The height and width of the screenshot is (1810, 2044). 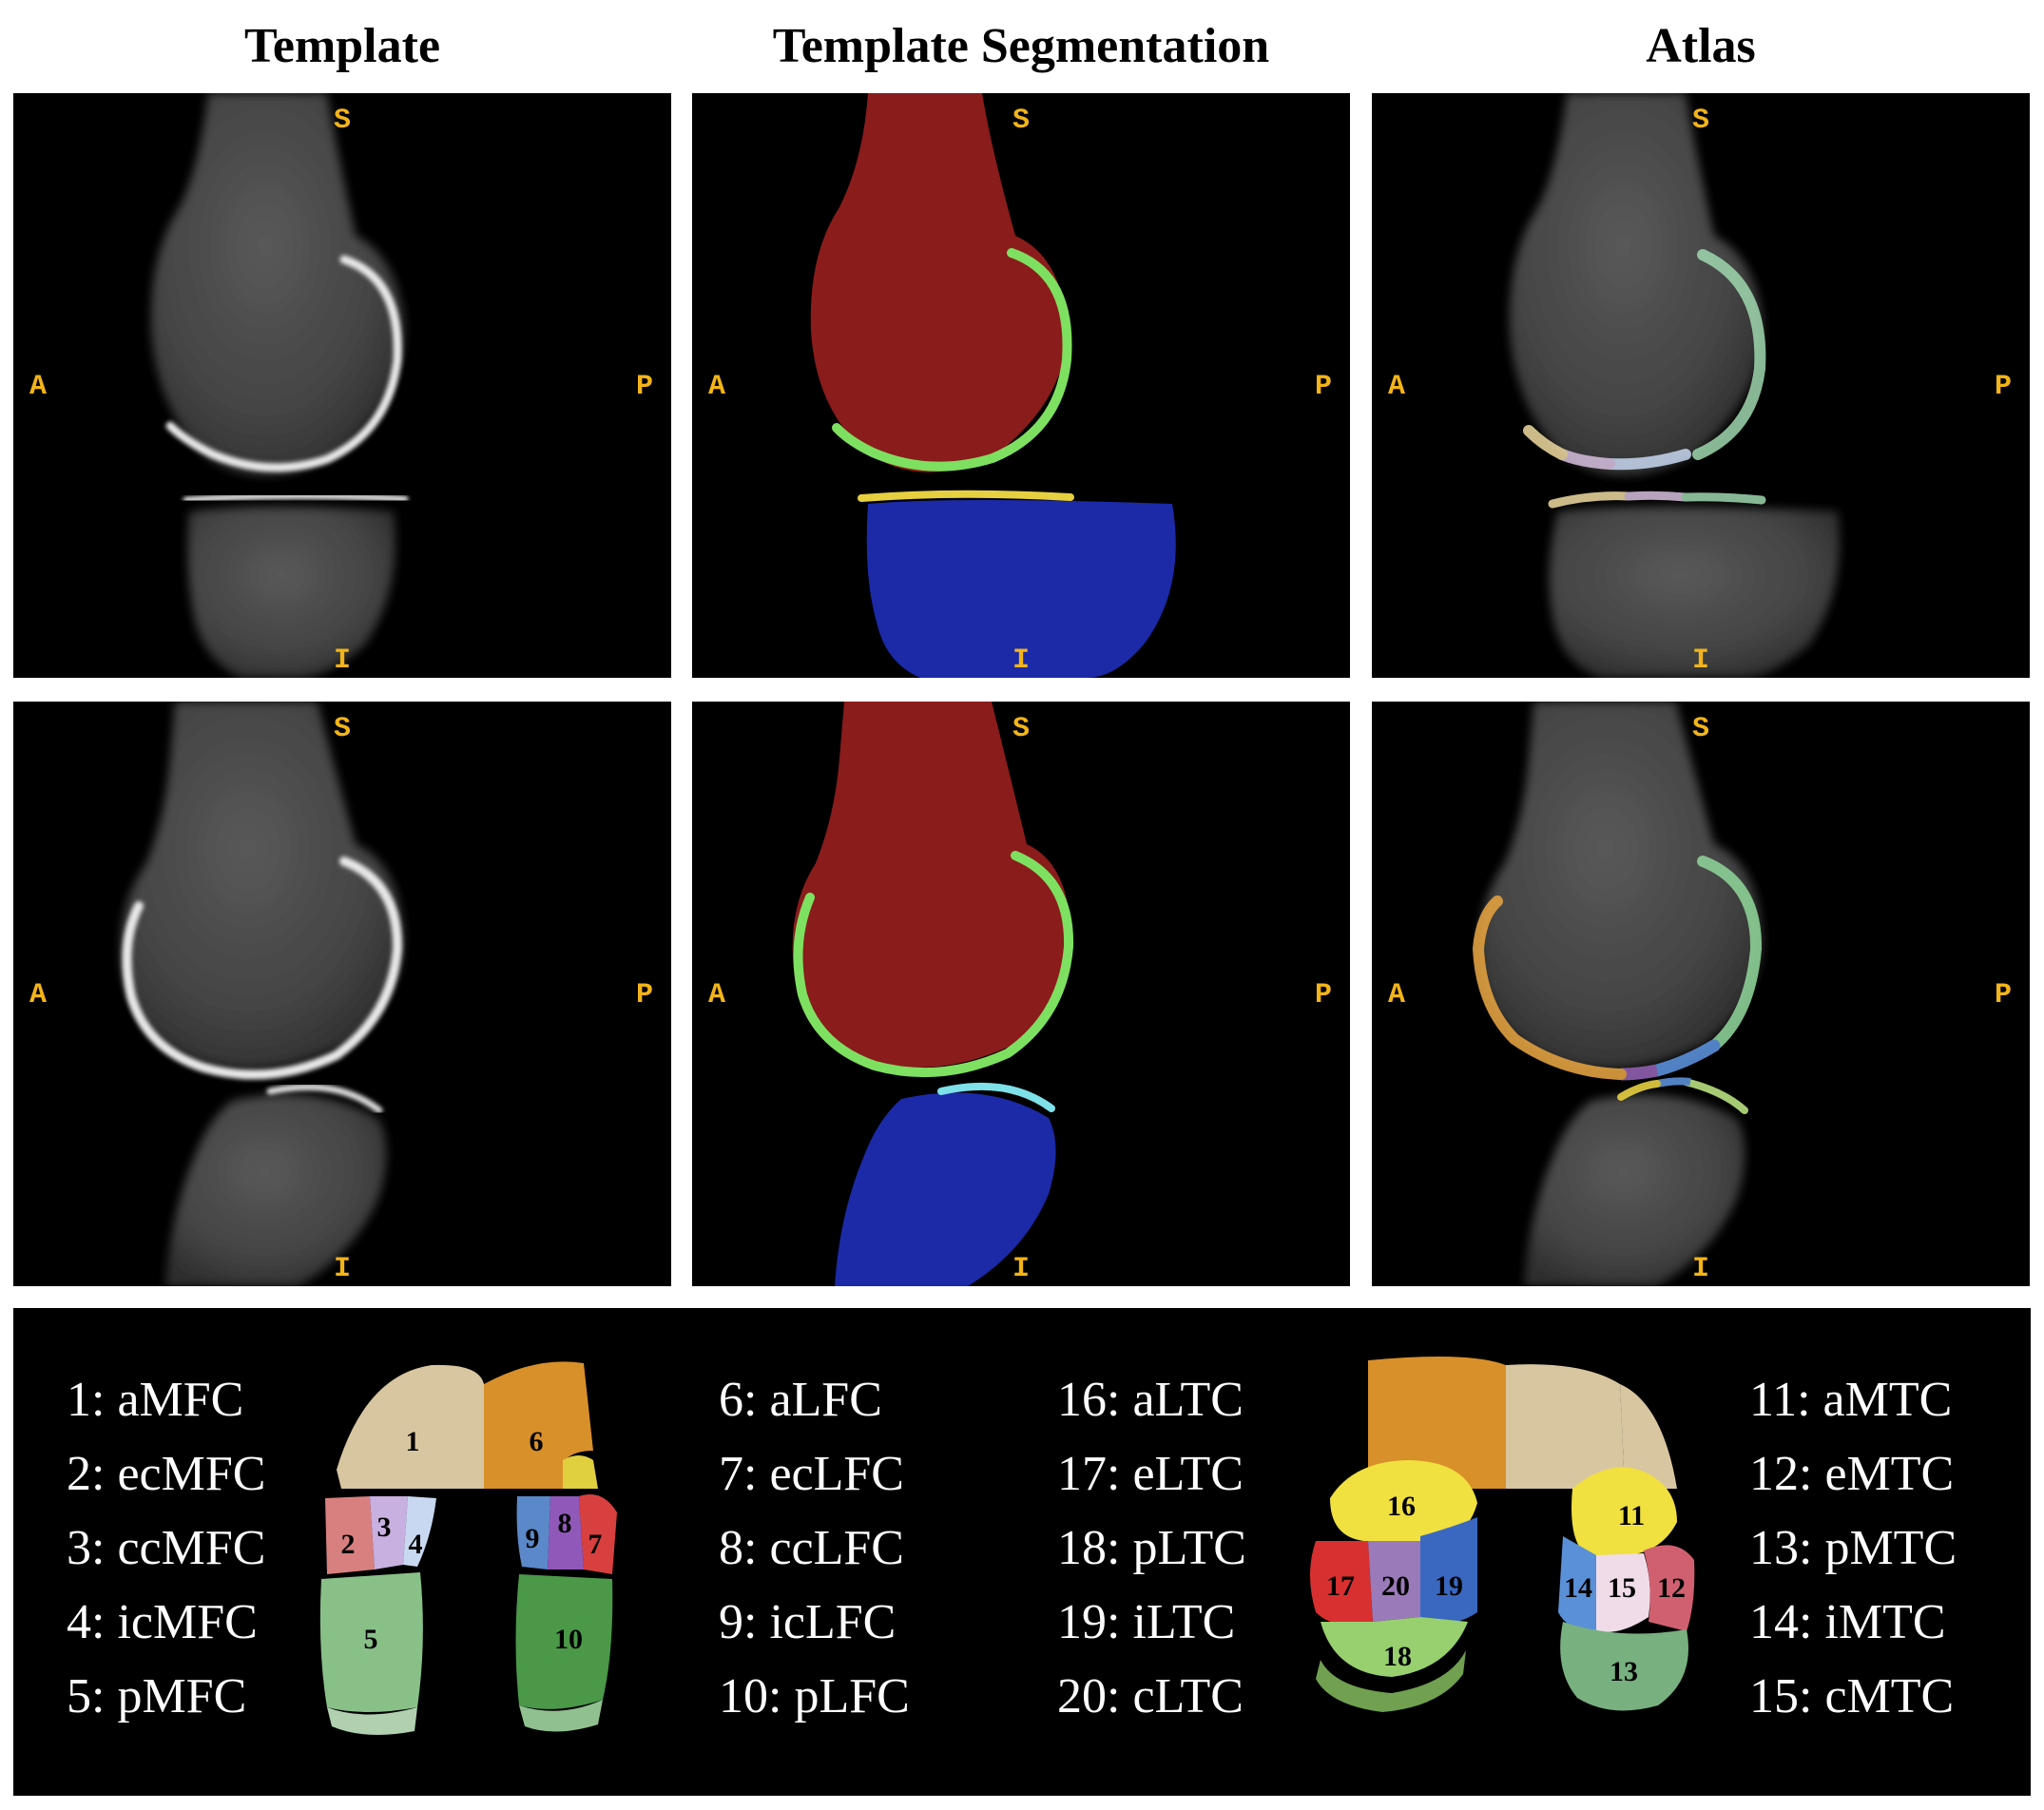 I want to click on tibia-cartilage-3d-model: 11 12 13 14 15 16 17 18 19 20, so click(x=1502, y=1534).